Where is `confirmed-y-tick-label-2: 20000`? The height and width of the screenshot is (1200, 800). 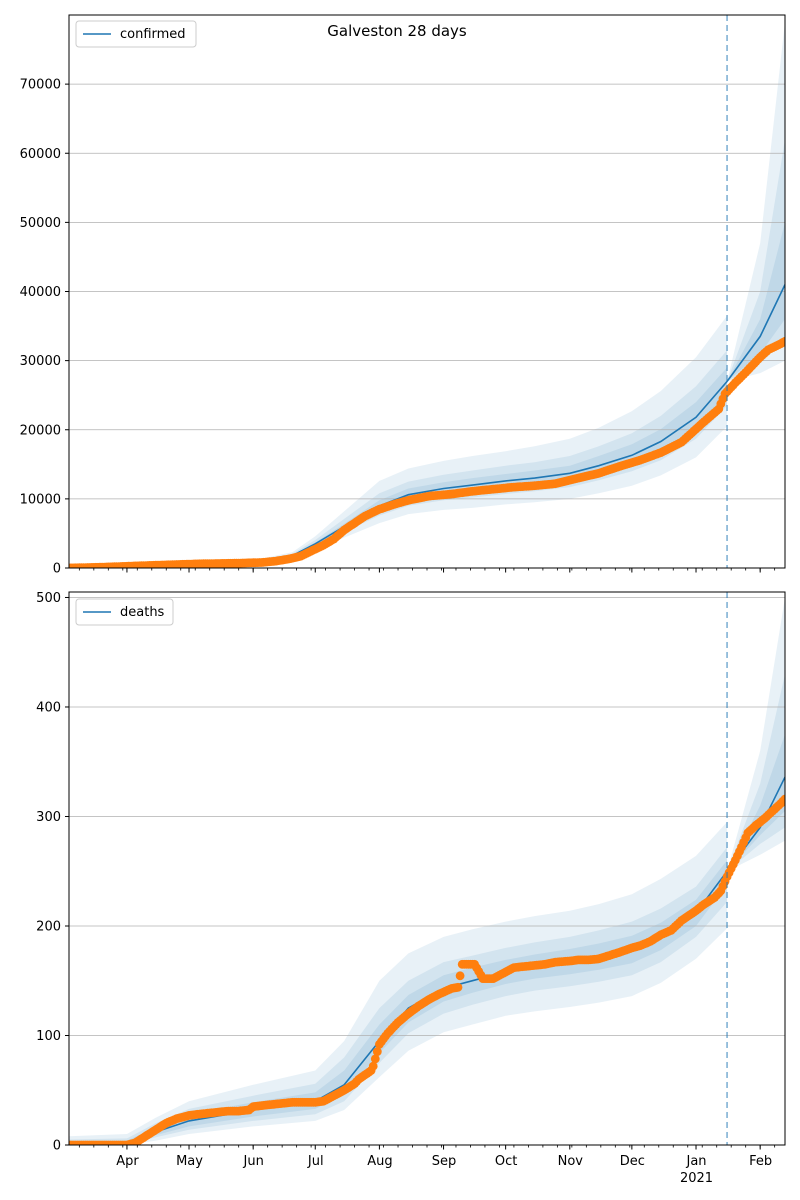 confirmed-y-tick-label-2: 20000 is located at coordinates (40, 430).